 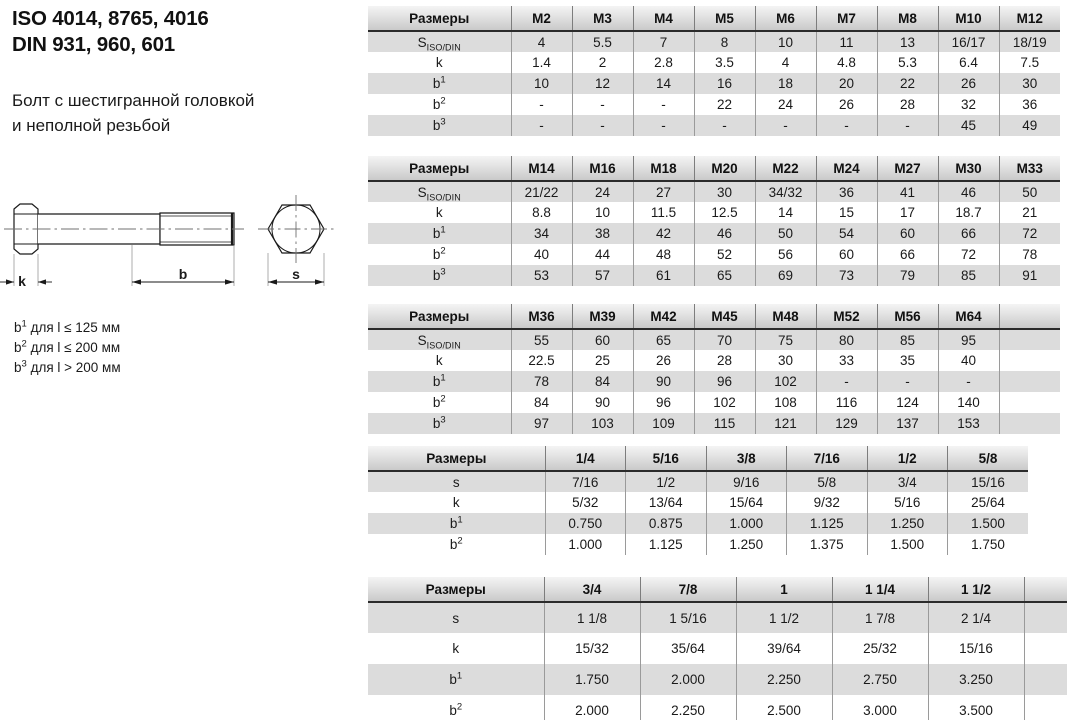 What do you see at coordinates (542, 62) in the screenshot?
I see `table-cell: 1.4` at bounding box center [542, 62].